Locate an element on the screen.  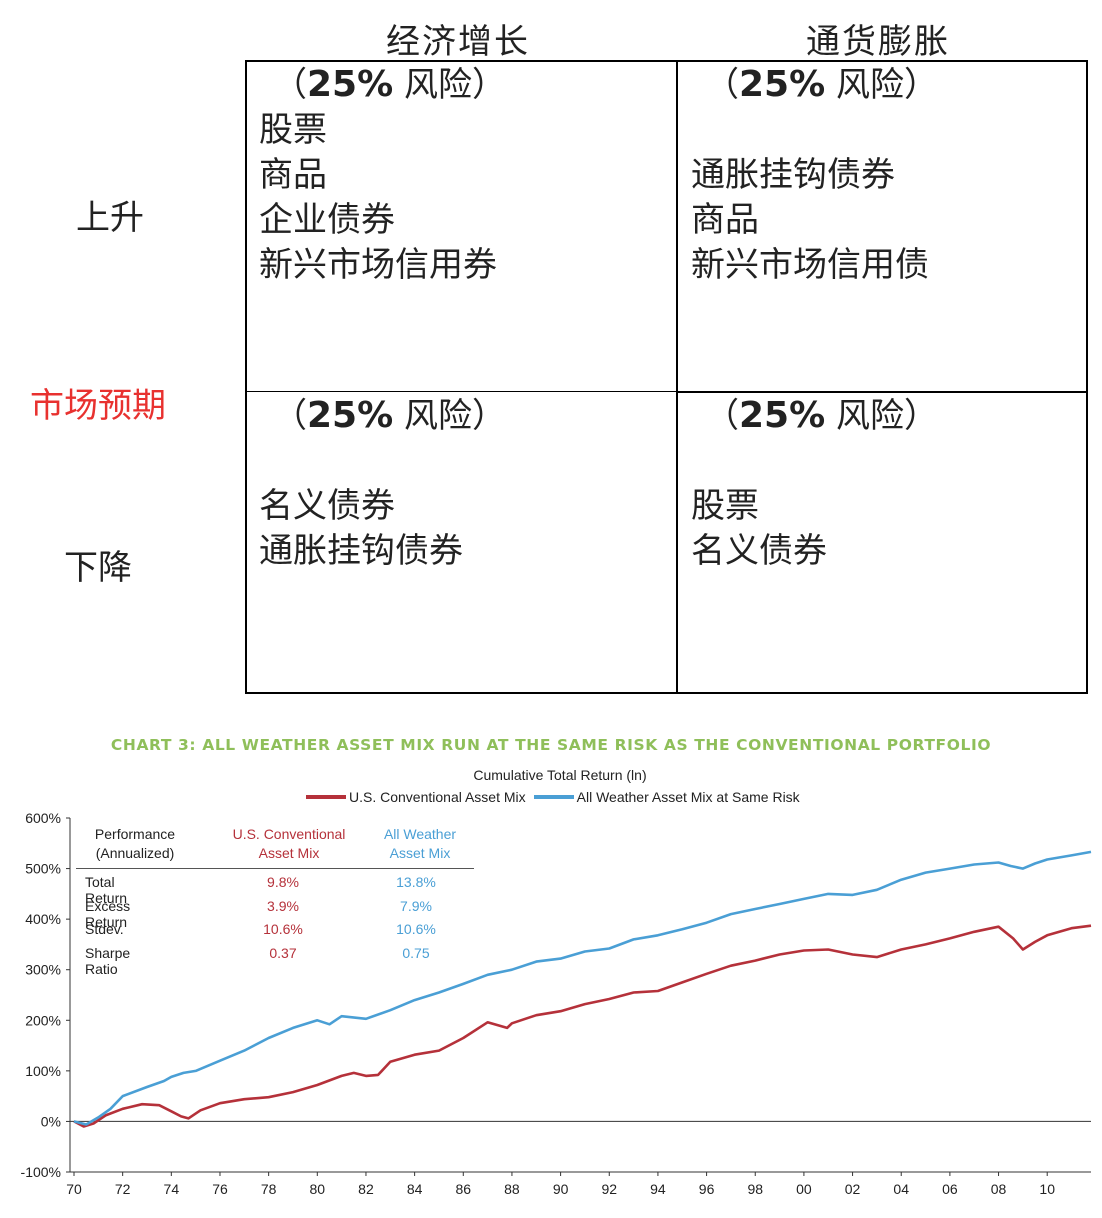
x-tick-label: 86 is located at coordinates (463, 1189).